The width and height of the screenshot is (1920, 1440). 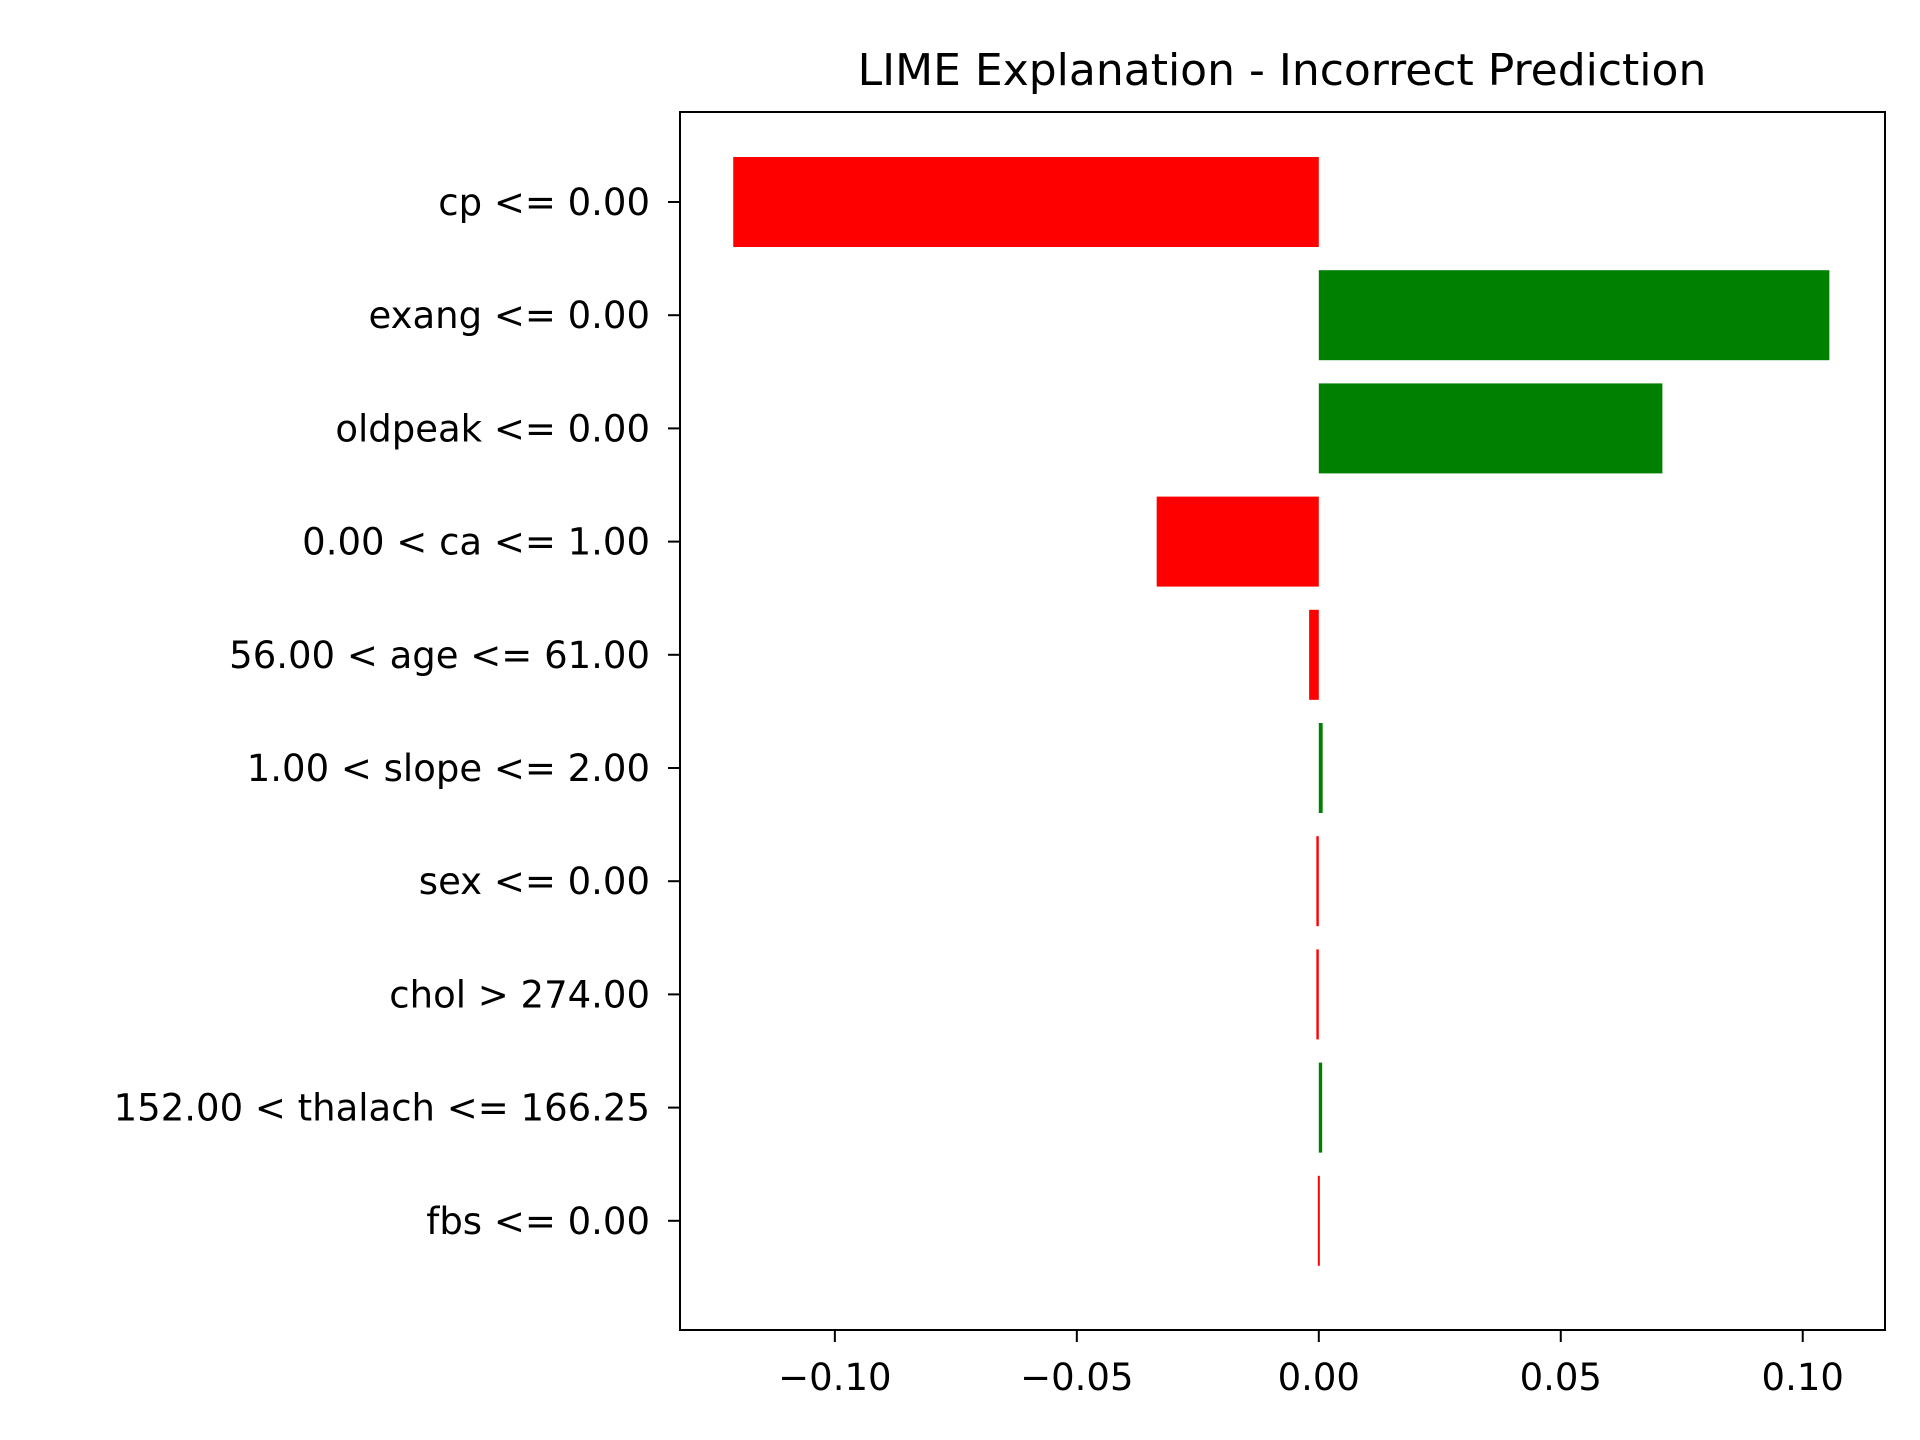 What do you see at coordinates (538, 1221) in the screenshot?
I see `y-tick-label-9: fbs <= 0.00` at bounding box center [538, 1221].